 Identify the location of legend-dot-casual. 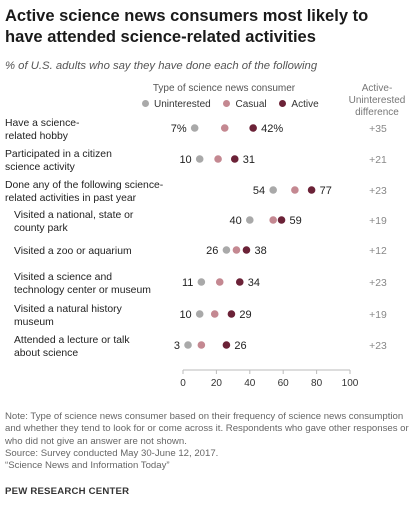
(227, 103).